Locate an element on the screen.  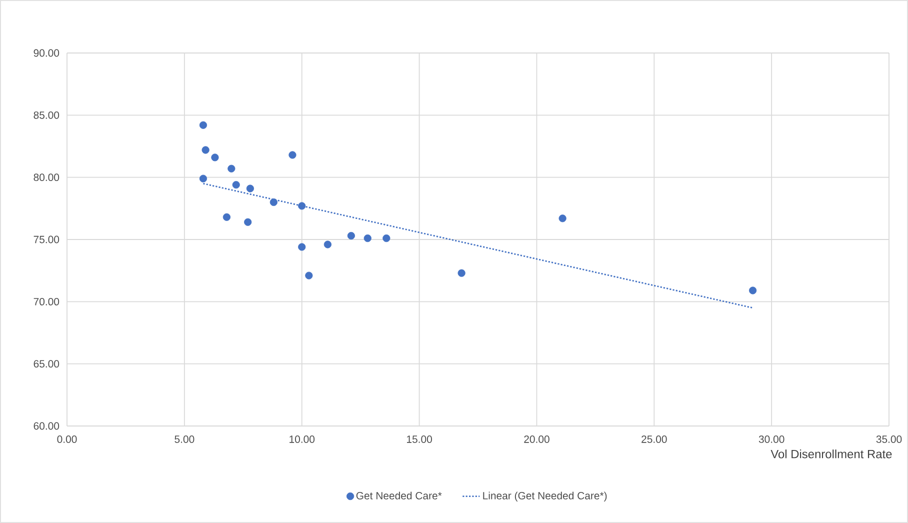
x-tick-label: 10.00 is located at coordinates (302, 439).